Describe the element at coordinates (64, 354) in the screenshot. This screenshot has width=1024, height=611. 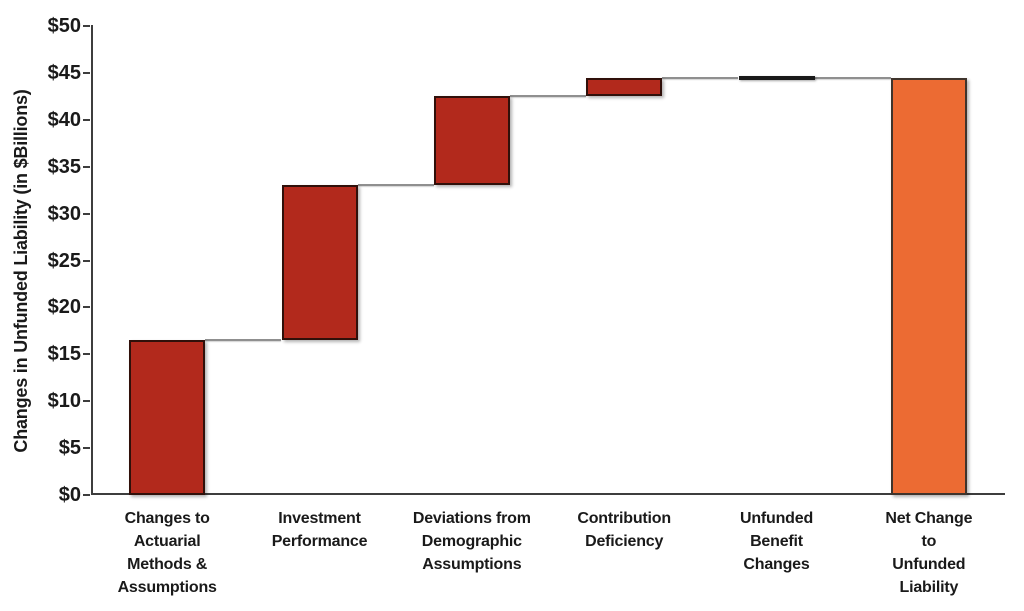
I see `y-tick-label: $15` at that location.